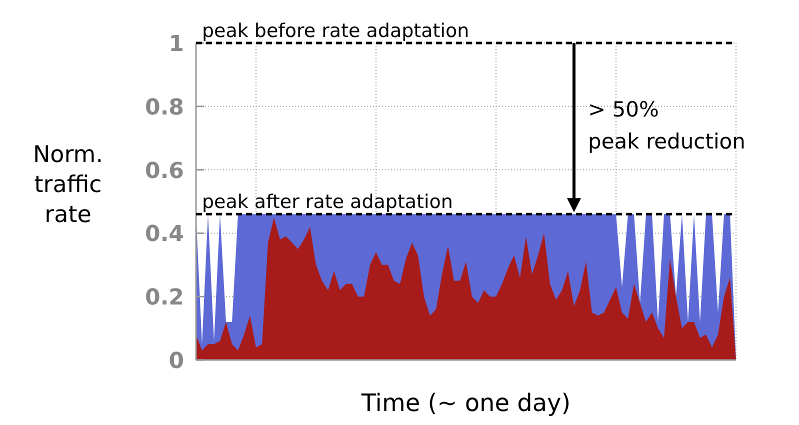 The height and width of the screenshot is (425, 799). I want to click on y-tick-label: 0, so click(176, 361).